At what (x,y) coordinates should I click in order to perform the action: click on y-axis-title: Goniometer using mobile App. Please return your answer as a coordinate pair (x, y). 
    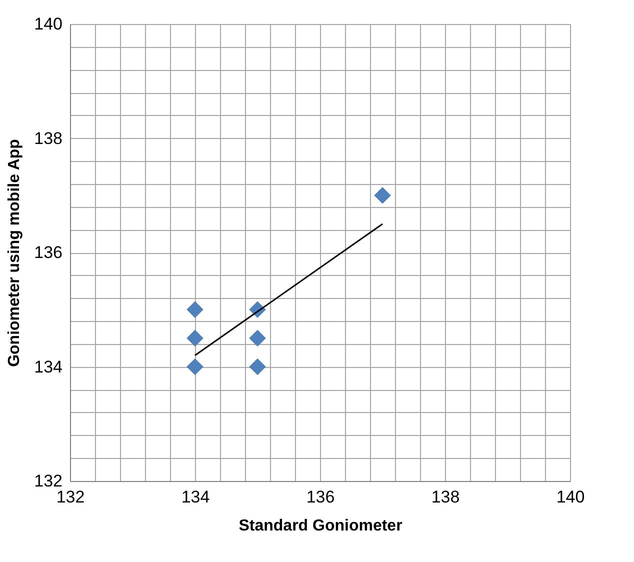
    Looking at the image, I should click on (15, 252).